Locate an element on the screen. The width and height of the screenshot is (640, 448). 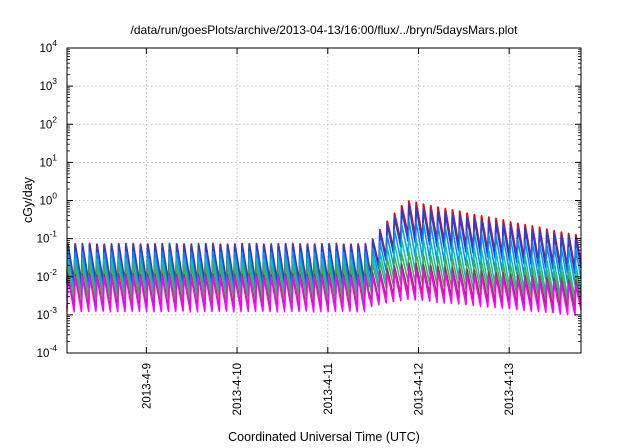
x-tick-label: 2013-4-13 is located at coordinates (510, 389).